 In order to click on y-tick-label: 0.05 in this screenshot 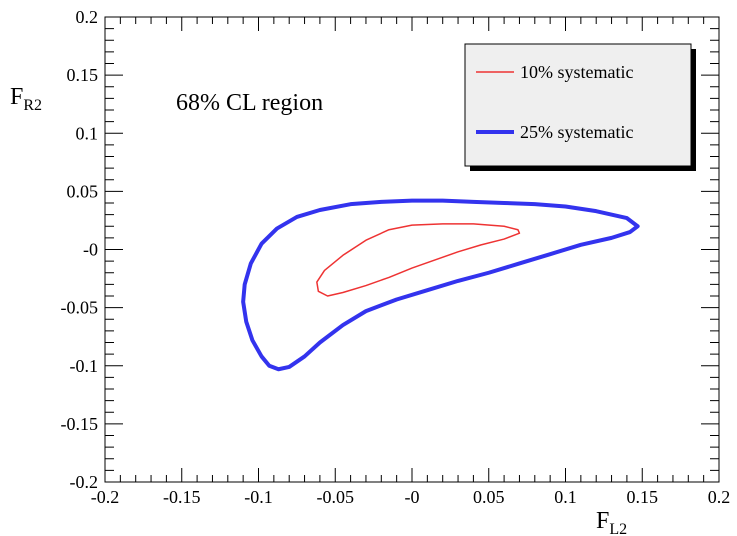, I will do `click(83, 191)`.